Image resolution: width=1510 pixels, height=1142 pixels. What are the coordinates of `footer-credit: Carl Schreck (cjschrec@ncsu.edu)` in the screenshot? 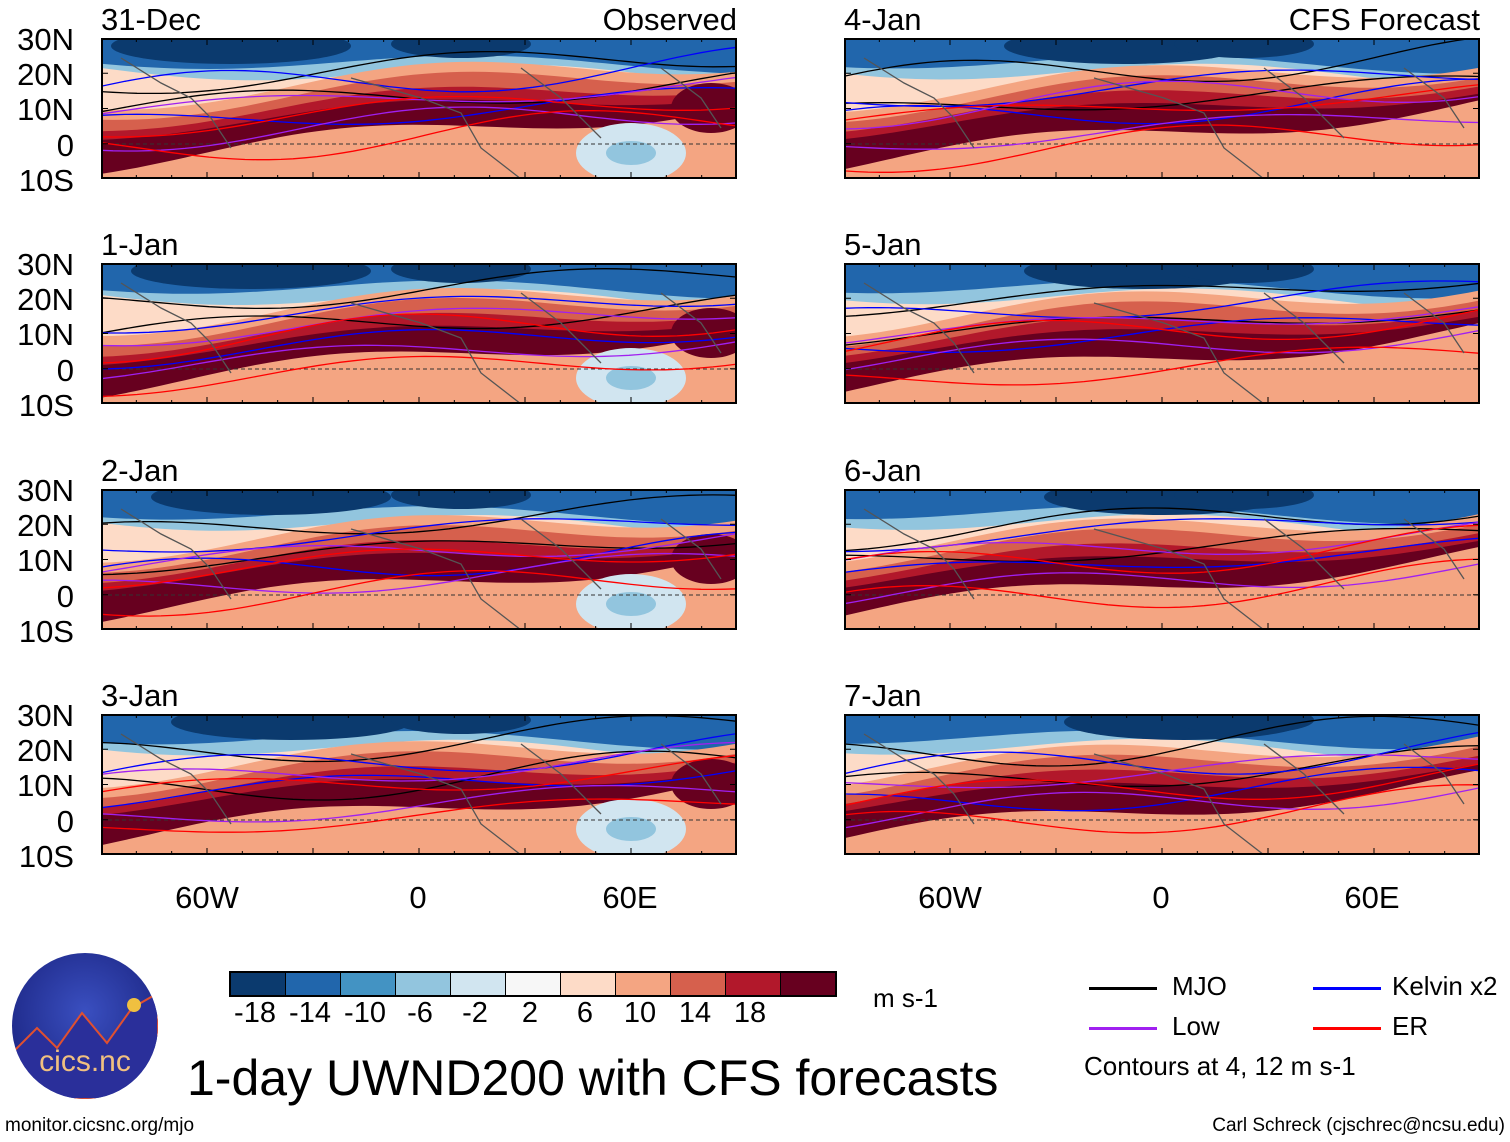 It's located at (1358, 1125).